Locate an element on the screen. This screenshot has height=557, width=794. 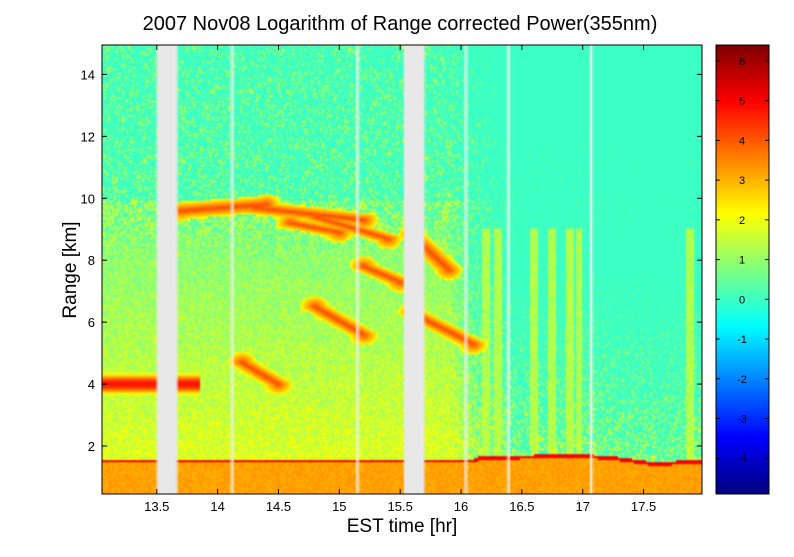
colorbar-tick-label: -4 is located at coordinates (742, 459).